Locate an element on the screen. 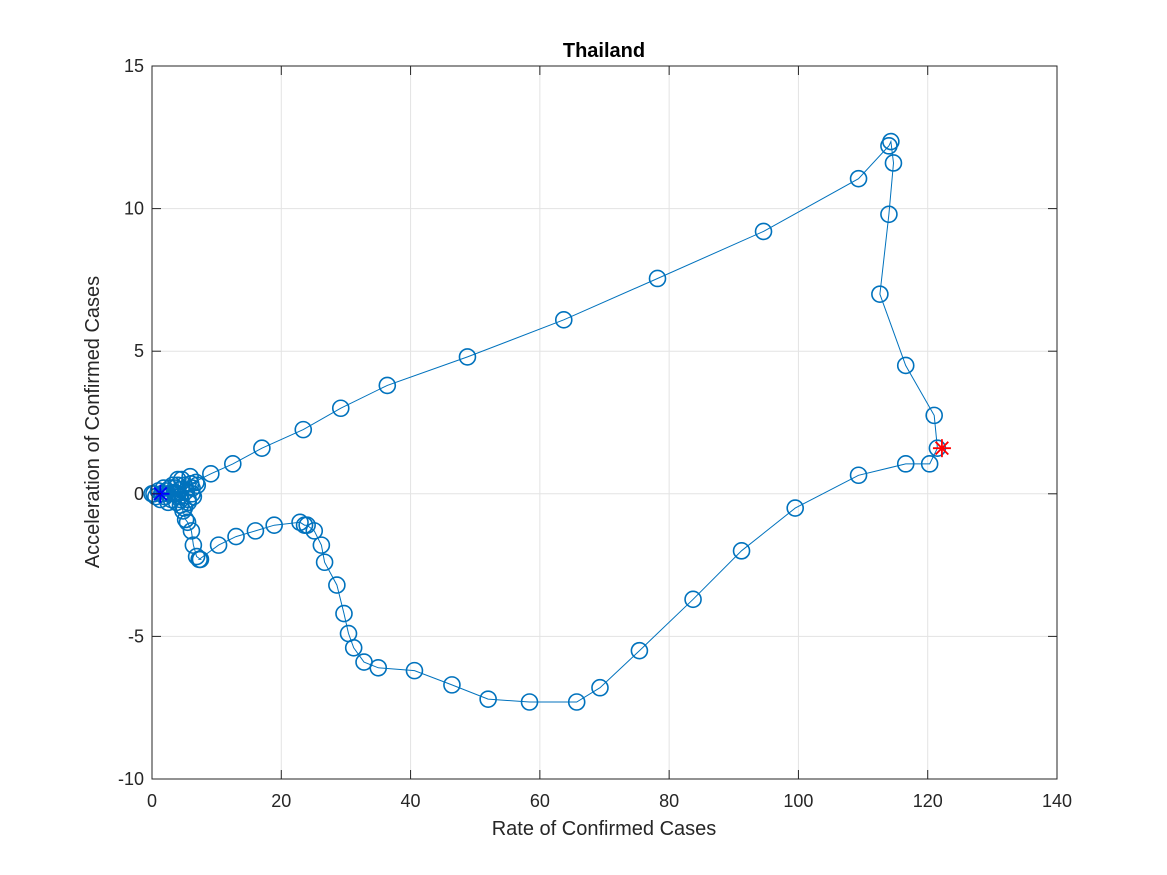  end-marker-stroke is located at coordinates (941, 448).